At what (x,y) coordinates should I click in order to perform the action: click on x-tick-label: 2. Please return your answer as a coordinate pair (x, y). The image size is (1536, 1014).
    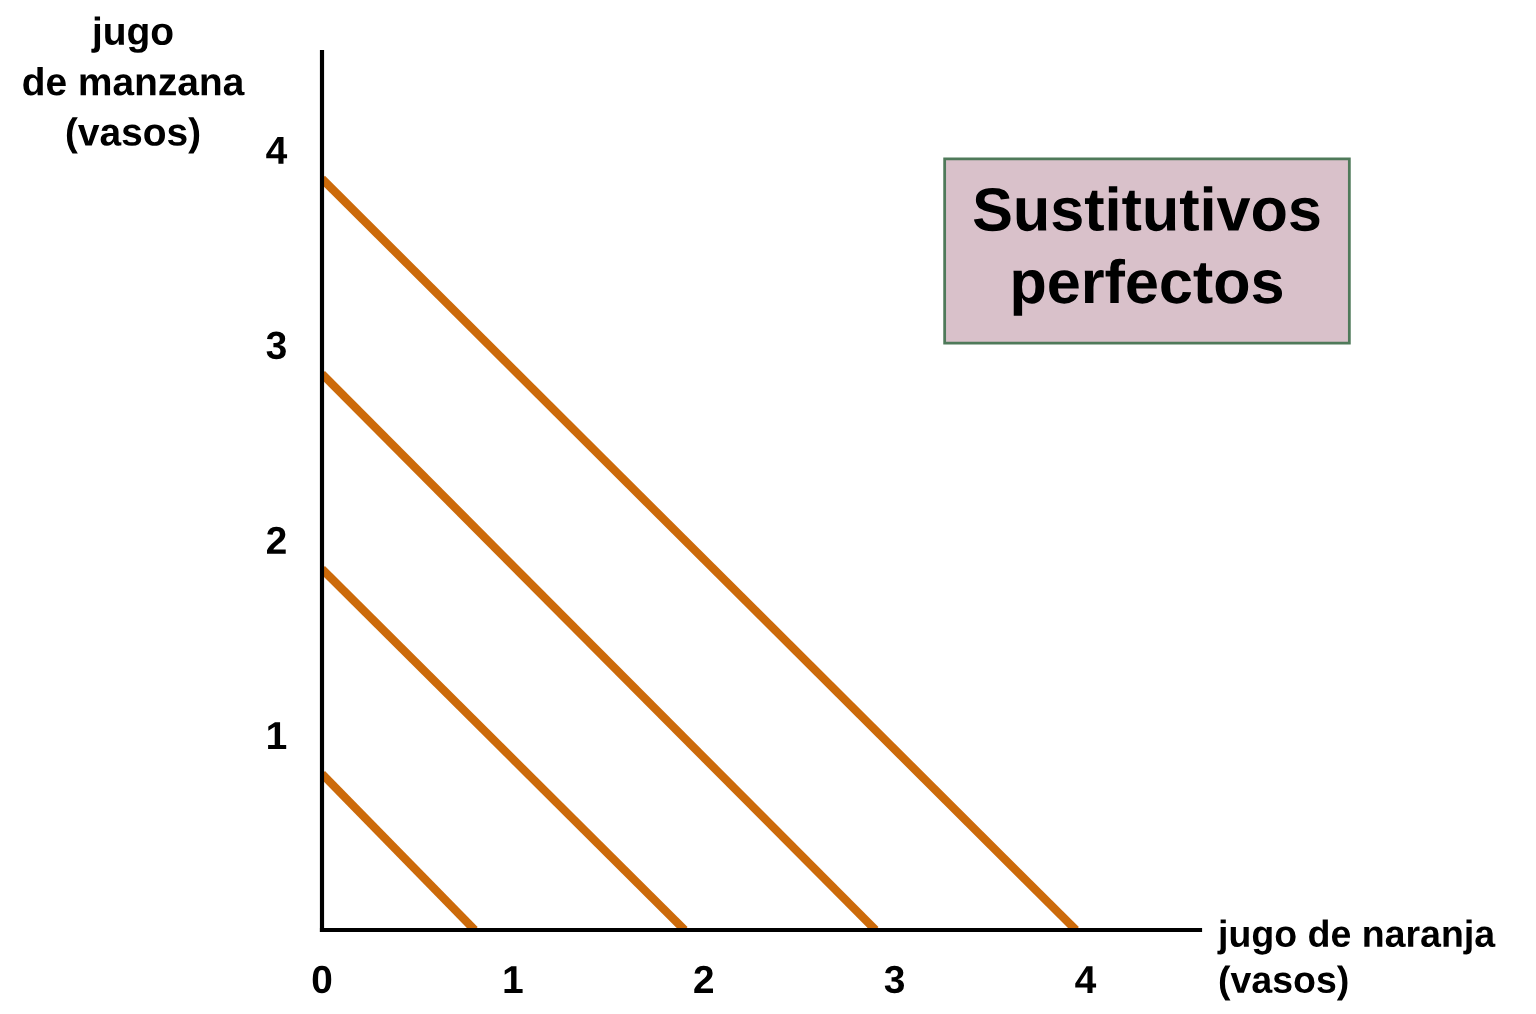
    Looking at the image, I should click on (703, 979).